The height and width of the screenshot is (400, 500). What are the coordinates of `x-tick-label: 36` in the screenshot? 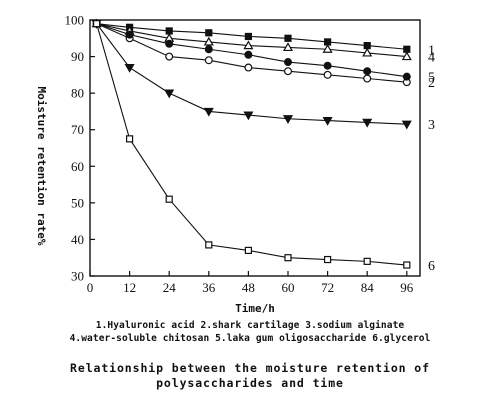 It's located at (209, 287).